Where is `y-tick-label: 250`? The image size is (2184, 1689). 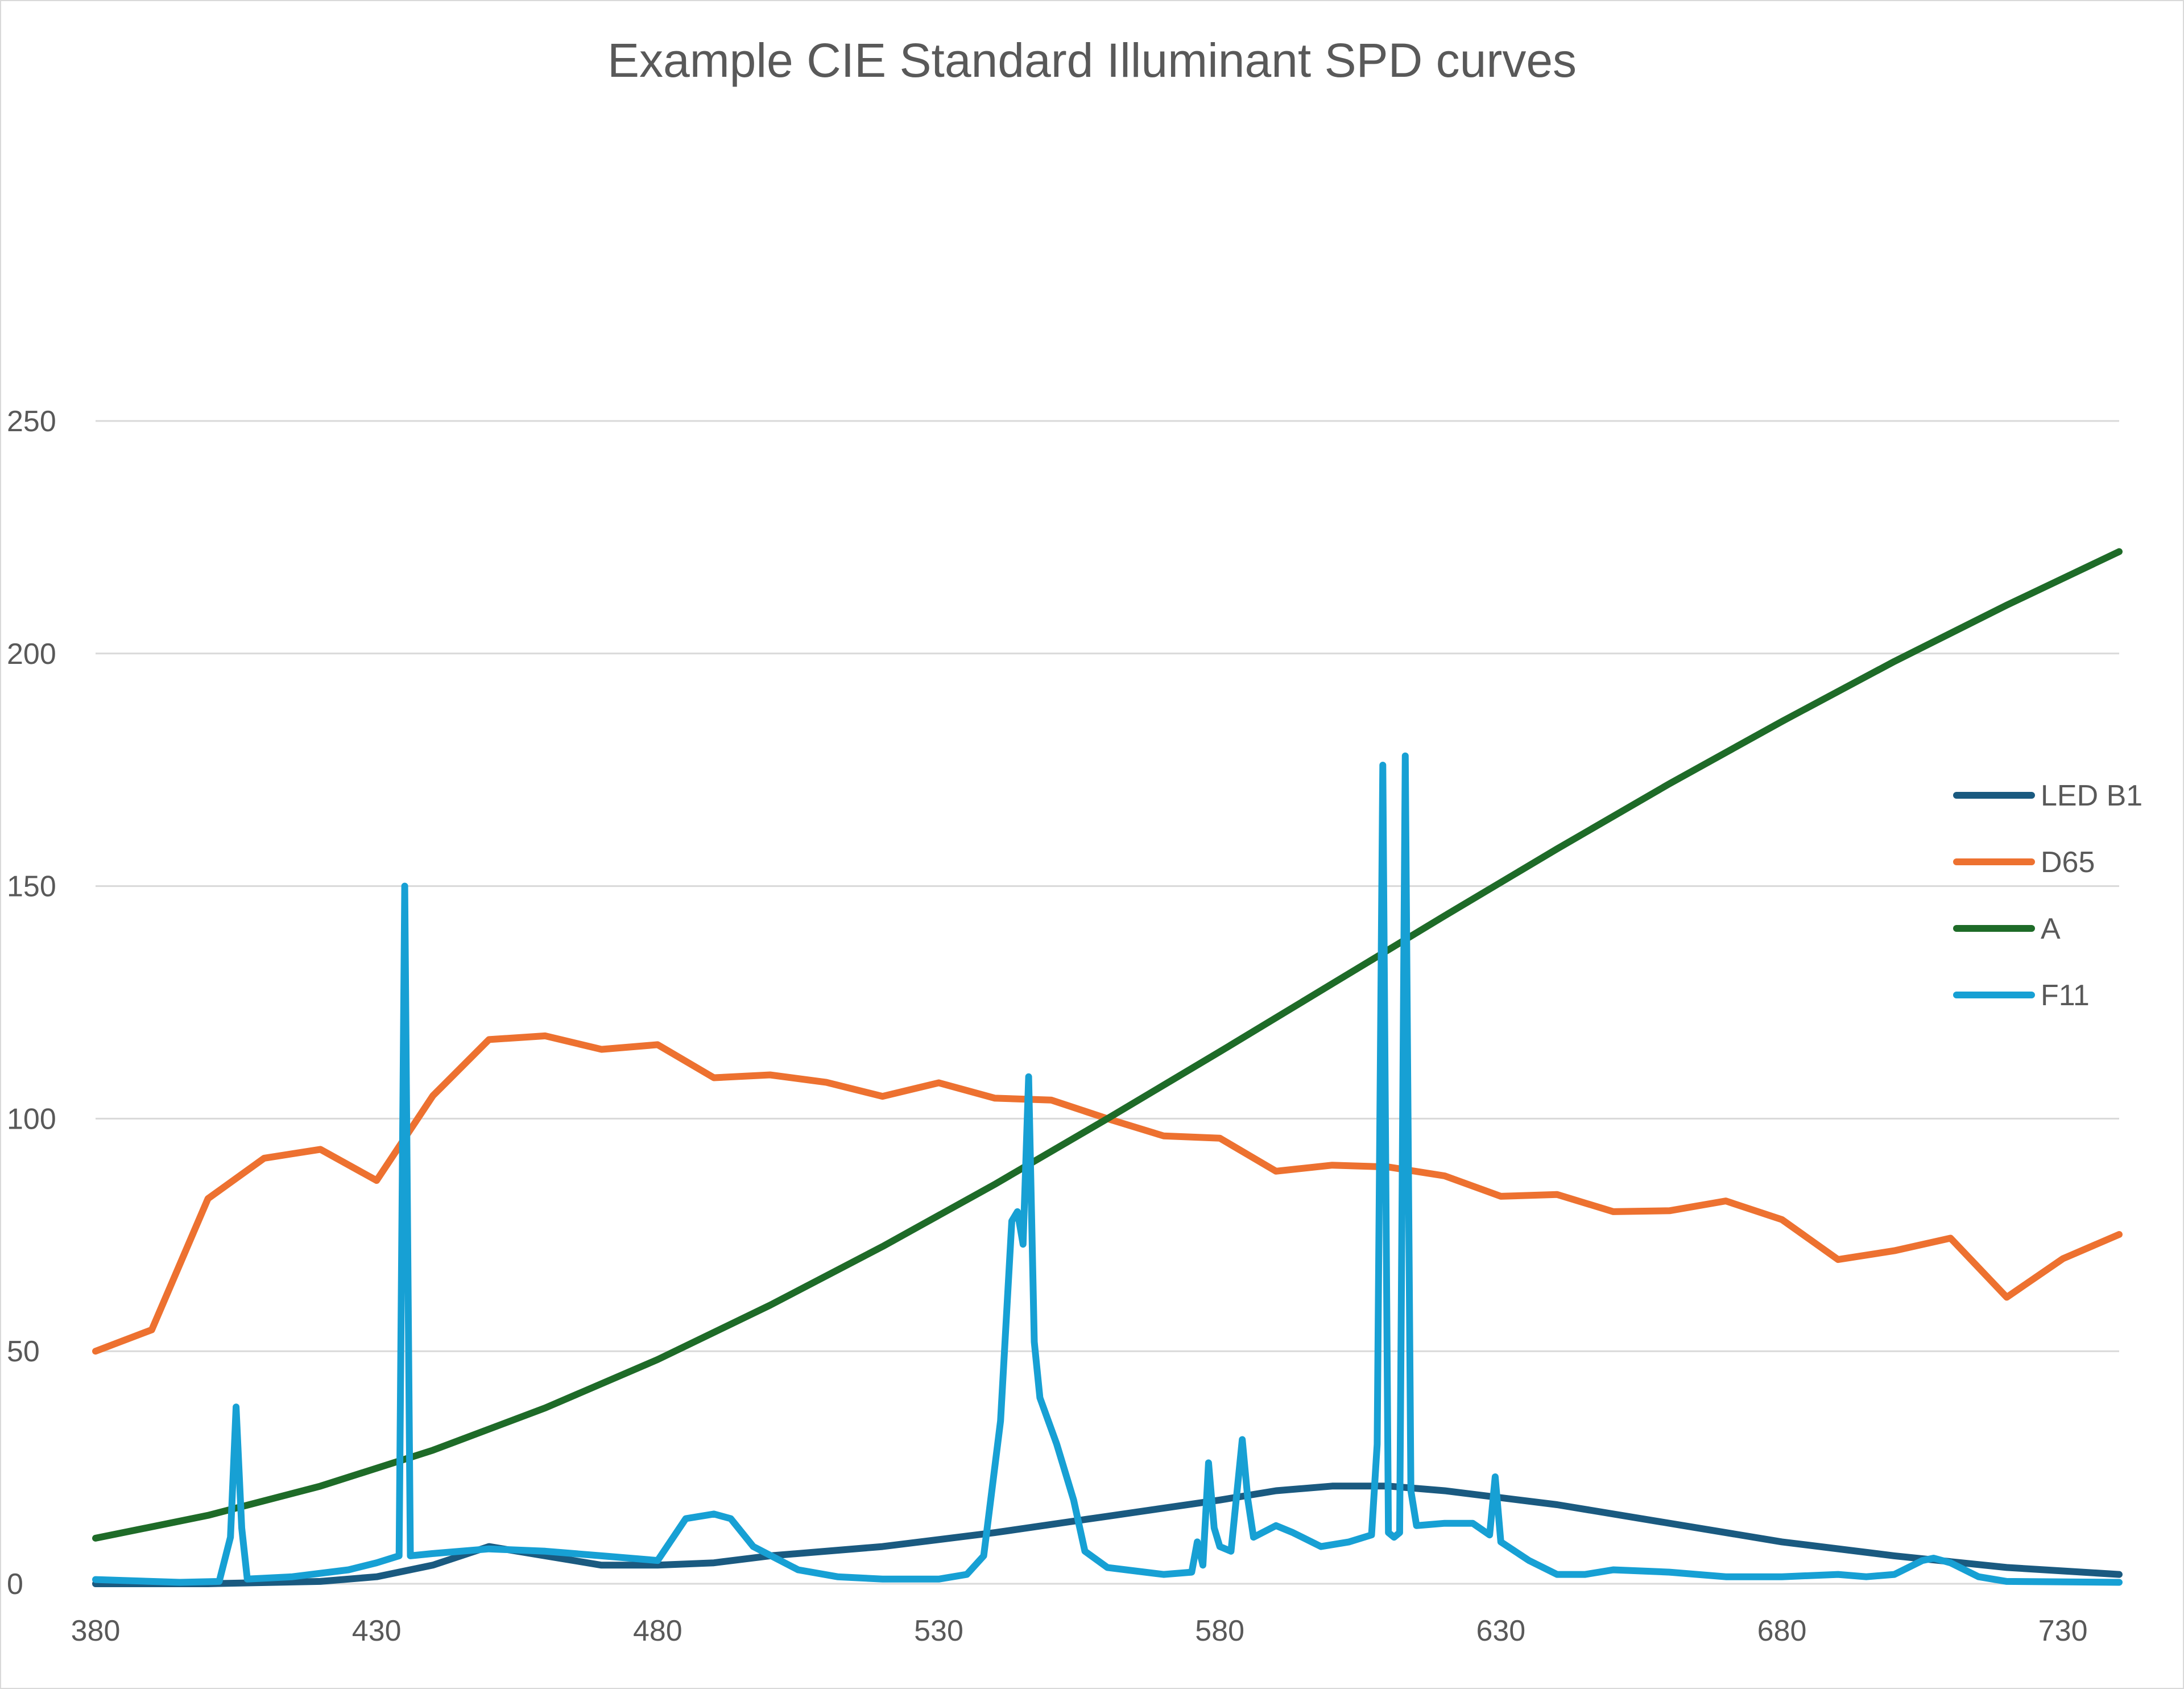 y-tick-label: 250 is located at coordinates (31, 422).